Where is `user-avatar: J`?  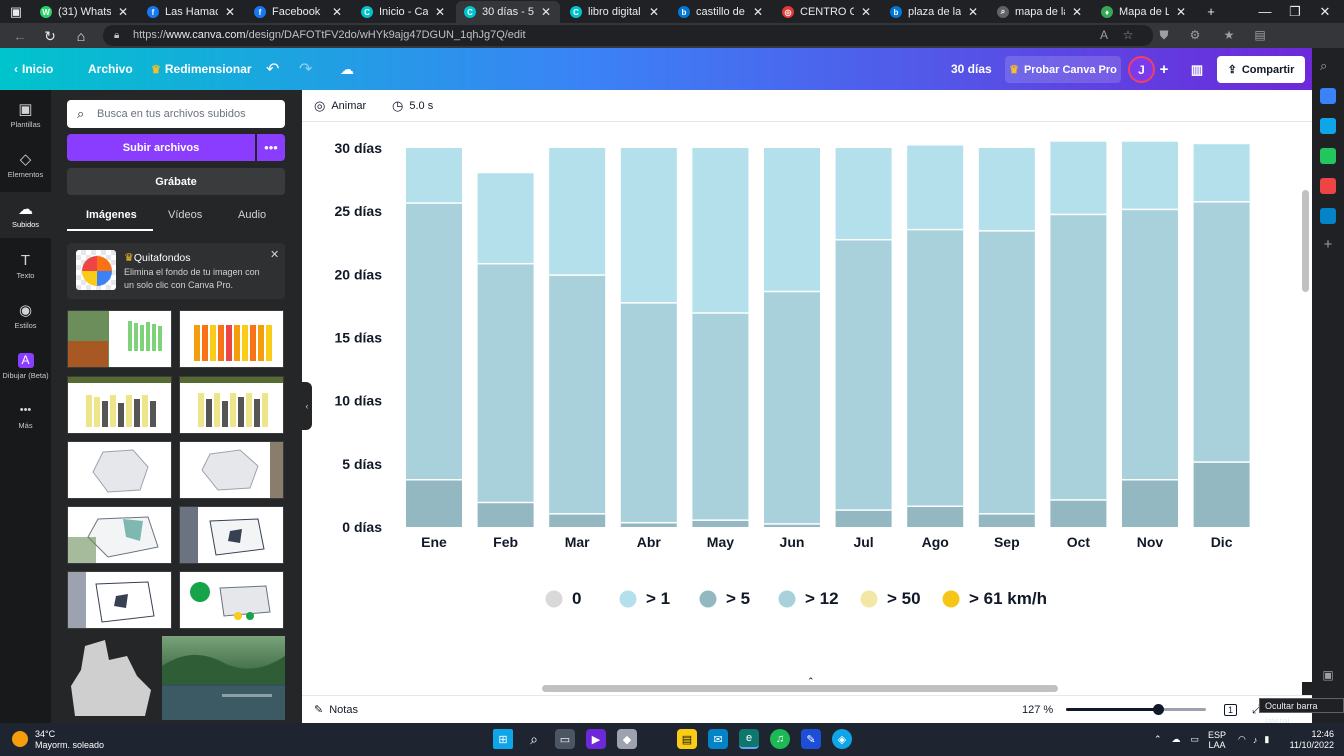 user-avatar: J is located at coordinates (1141, 69).